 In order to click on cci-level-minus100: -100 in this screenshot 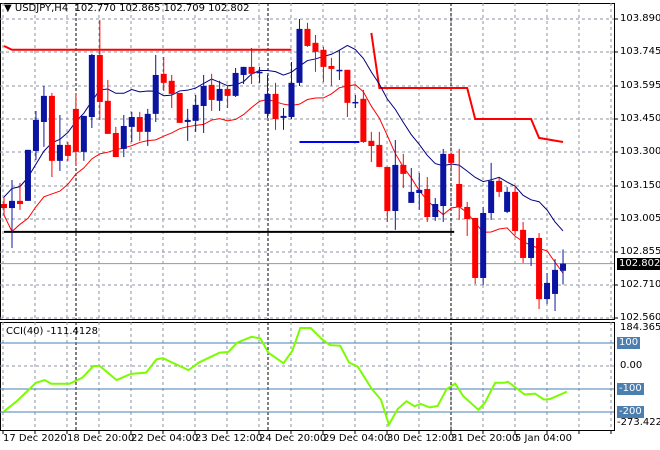, I will do `click(630, 389)`.